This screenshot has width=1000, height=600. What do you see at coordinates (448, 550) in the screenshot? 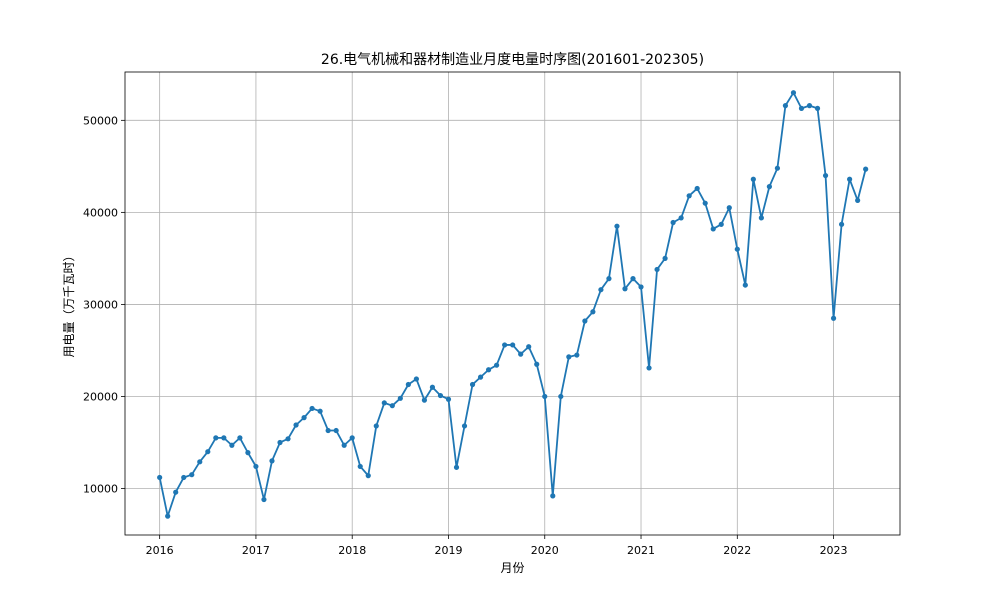
I see `x-tick-label: 2019` at bounding box center [448, 550].